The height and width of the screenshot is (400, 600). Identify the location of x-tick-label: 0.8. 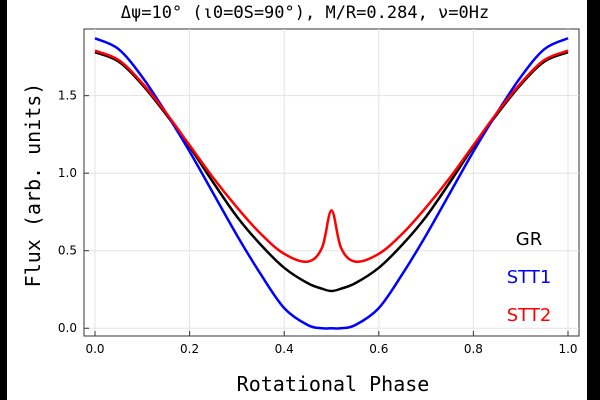
(473, 349).